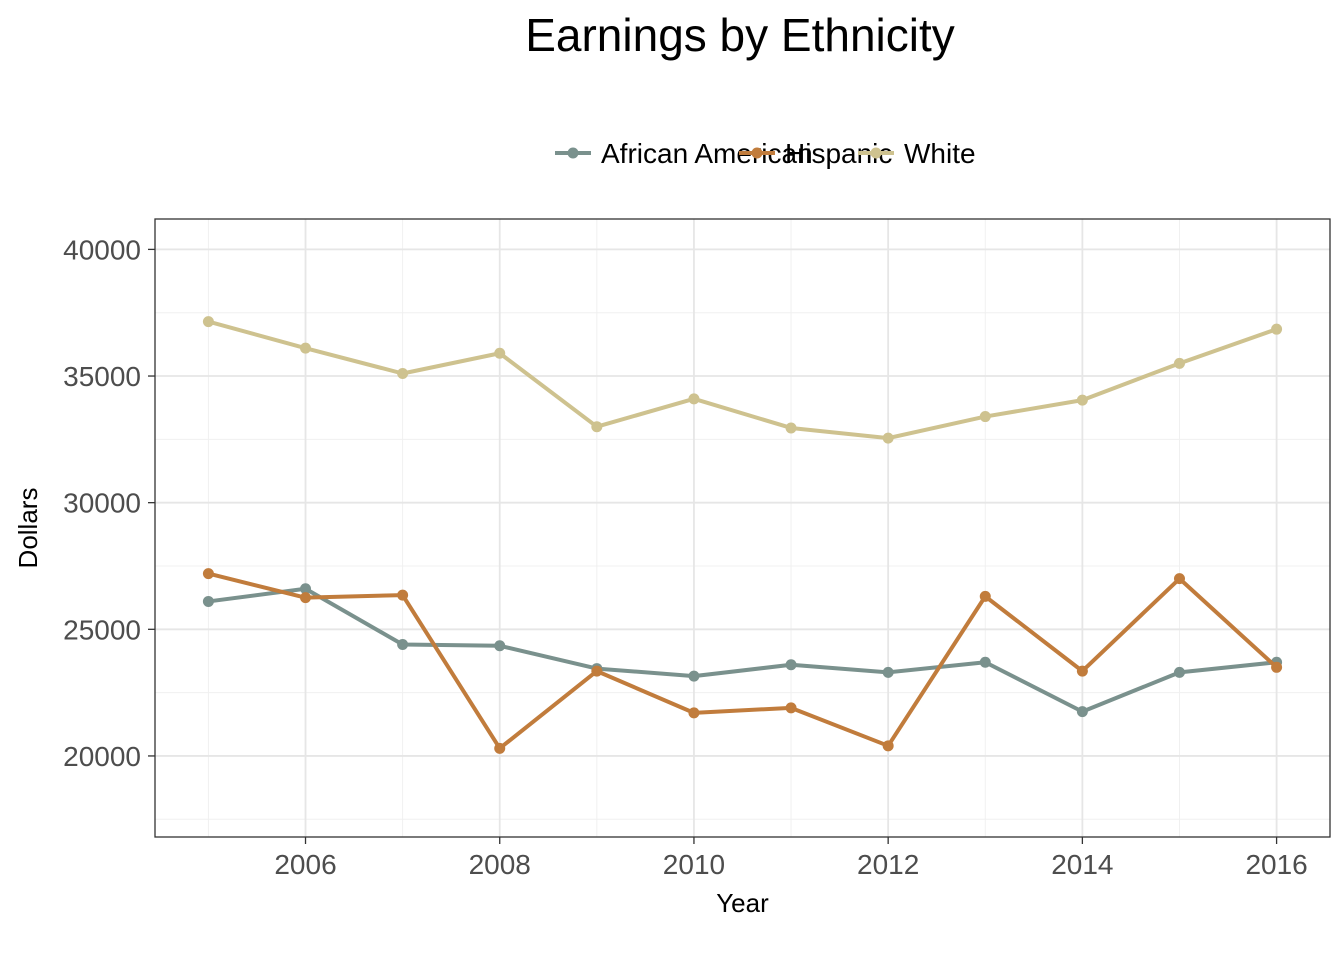 Image resolution: width=1344 pixels, height=960 pixels. I want to click on legend-key-white, so click(876, 153).